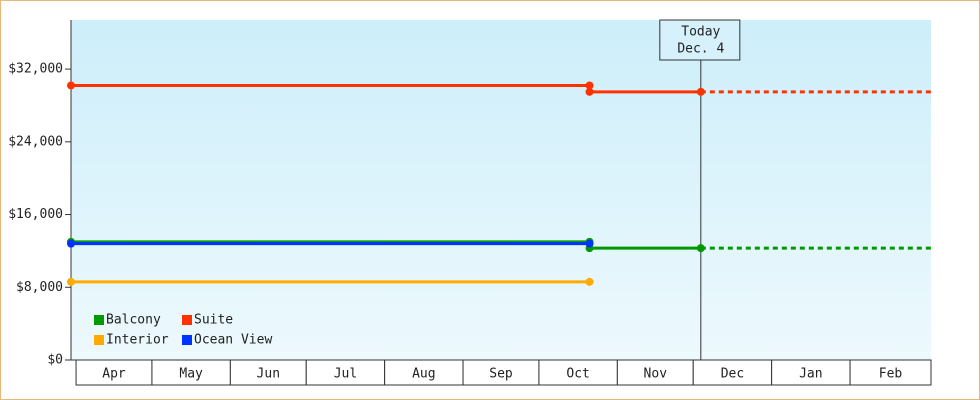  I want to click on today-box, so click(700, 40).